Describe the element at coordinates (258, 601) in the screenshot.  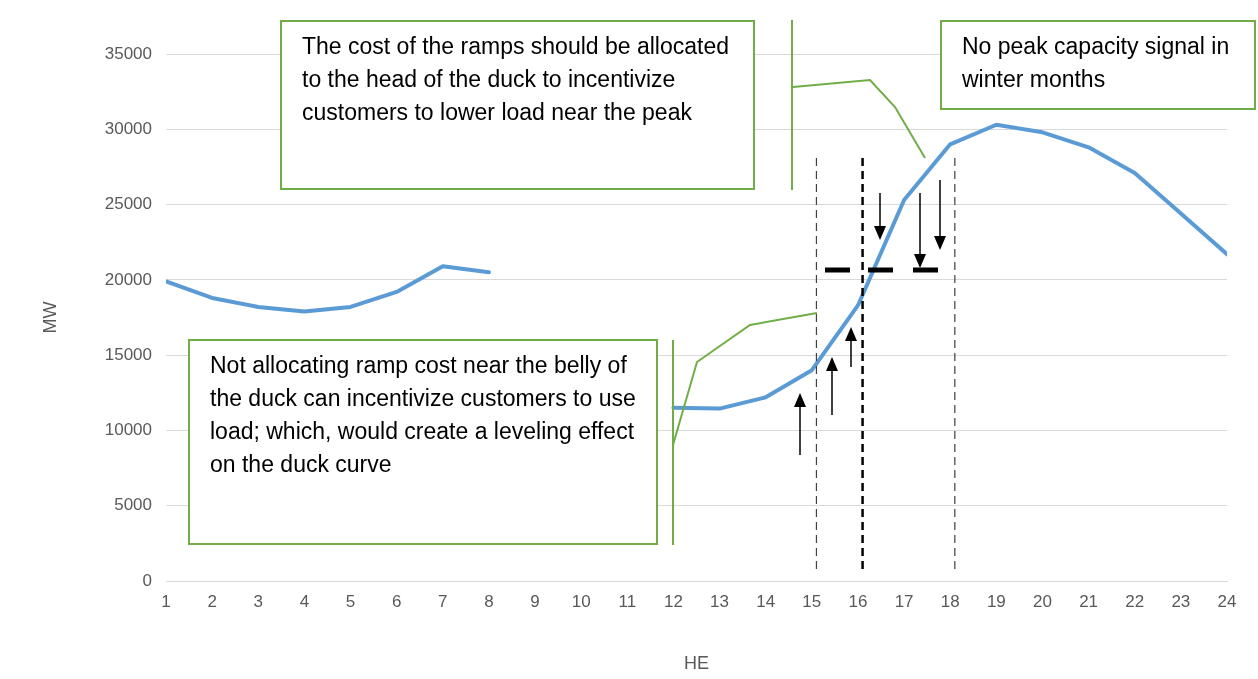
I see `x-tick-label: 3` at that location.